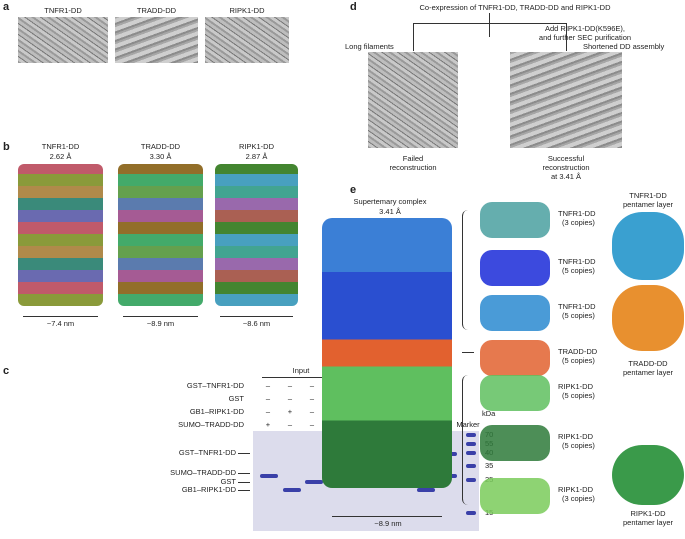 The width and height of the screenshot is (685, 539). I want to click on band-label: GST–TNFR1-DD, so click(207, 452).